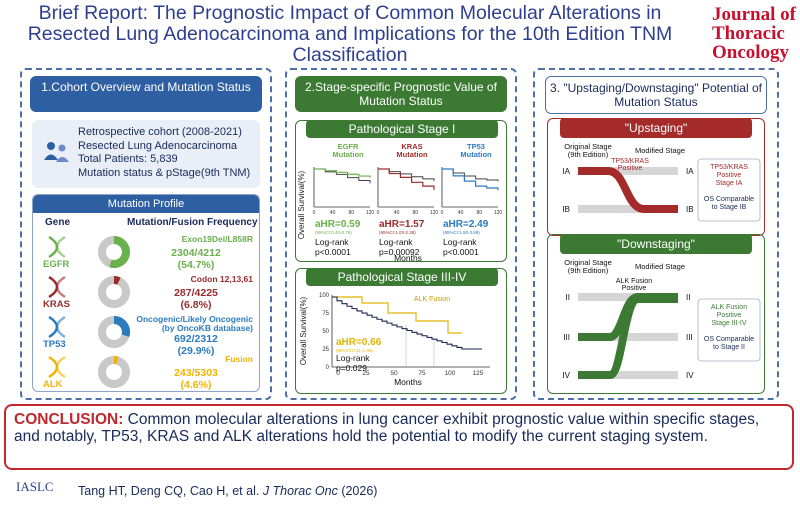  Describe the element at coordinates (422, 373) in the screenshot. I see `big-xtick: 75` at that location.